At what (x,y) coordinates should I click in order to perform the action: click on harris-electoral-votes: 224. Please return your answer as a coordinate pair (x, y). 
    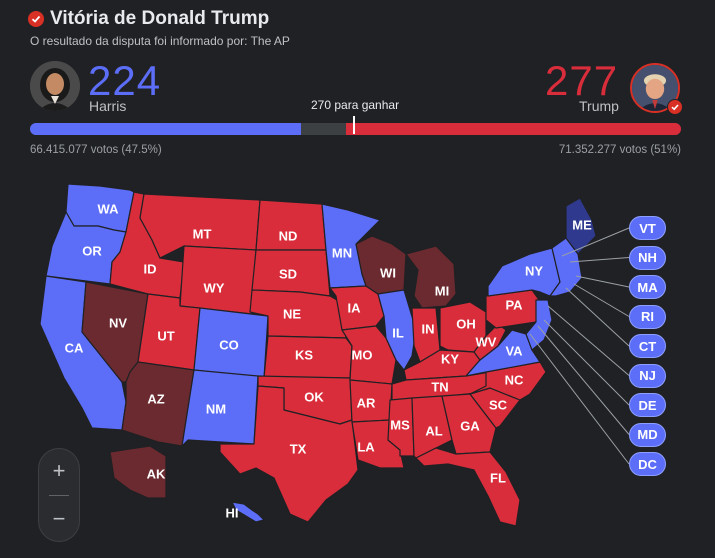
    Looking at the image, I should click on (125, 80).